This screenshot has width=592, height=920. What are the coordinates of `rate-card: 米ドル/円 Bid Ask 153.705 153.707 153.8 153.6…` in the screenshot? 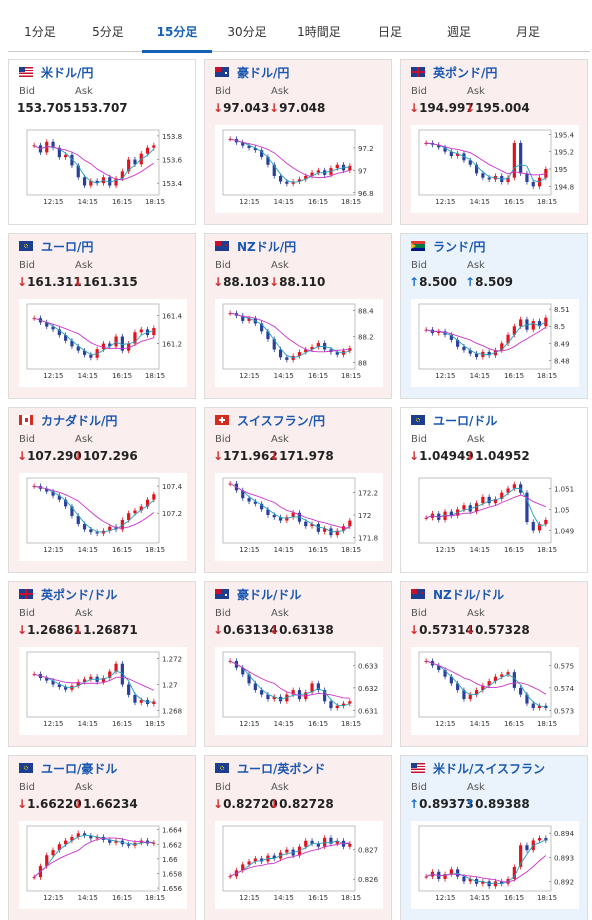 It's located at (102, 142).